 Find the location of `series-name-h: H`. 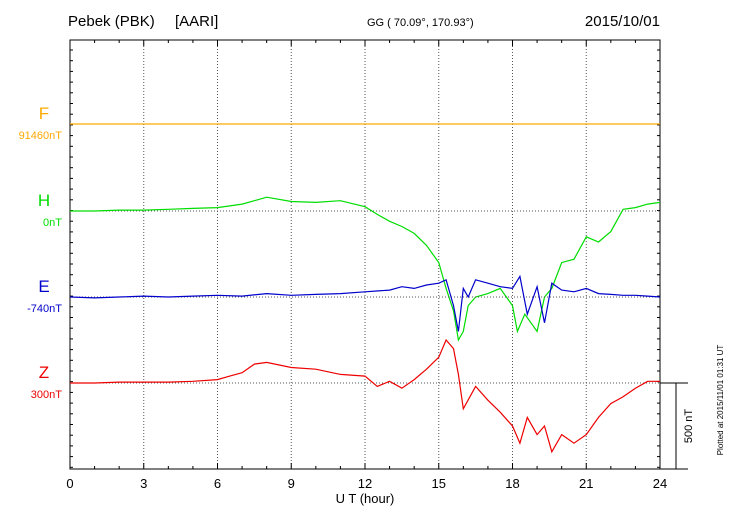

series-name-h: H is located at coordinates (44, 200).